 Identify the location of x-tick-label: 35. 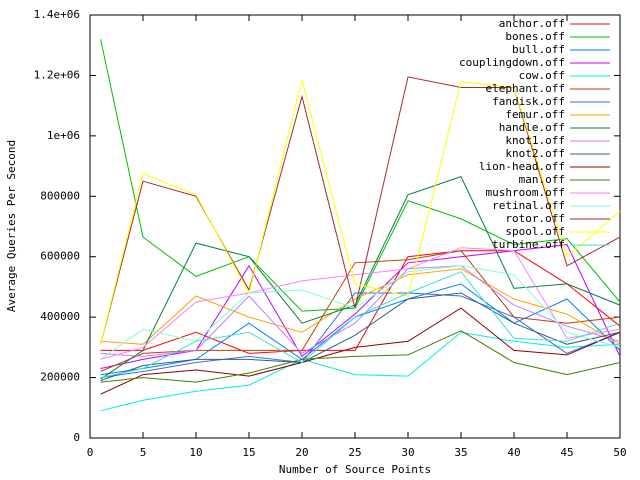
(460, 452).